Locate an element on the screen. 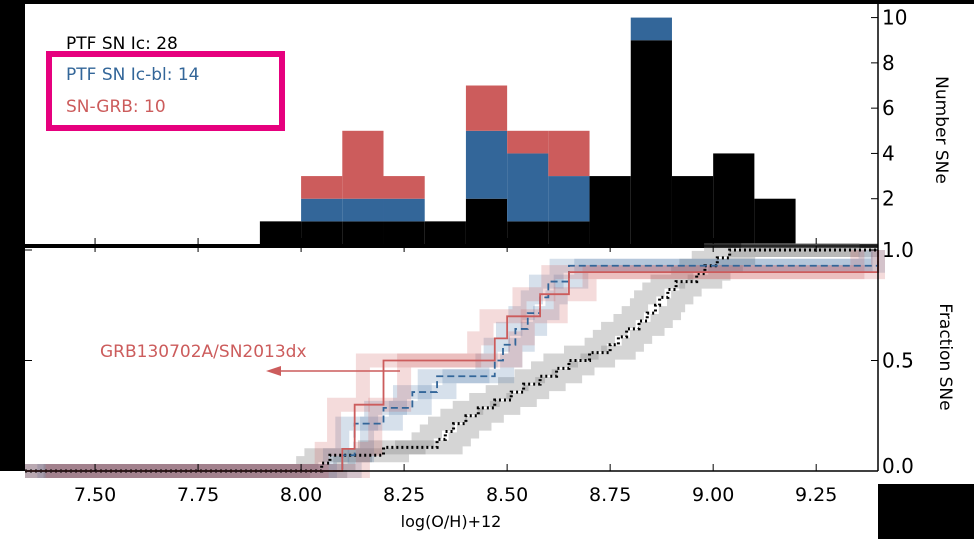 The image size is (974, 539). x-tick-label-5: 8.75 is located at coordinates (610, 495).